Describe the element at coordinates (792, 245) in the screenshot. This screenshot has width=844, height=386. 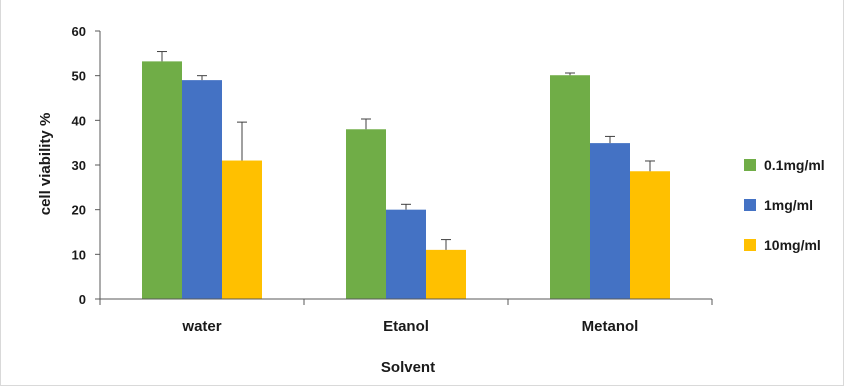
I see `legend-label: 10mg/ml` at that location.